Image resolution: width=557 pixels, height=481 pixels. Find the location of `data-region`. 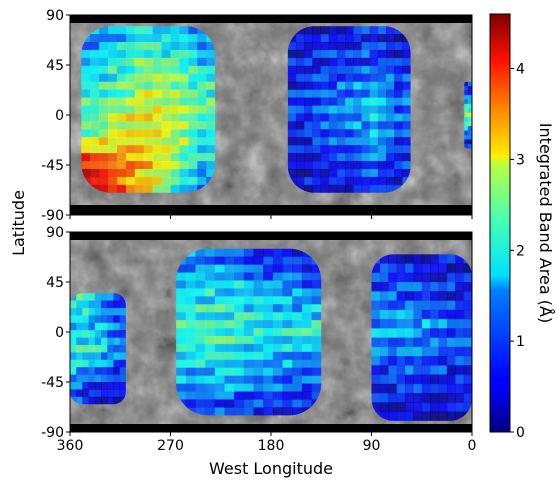

data-region is located at coordinates (468, 115).